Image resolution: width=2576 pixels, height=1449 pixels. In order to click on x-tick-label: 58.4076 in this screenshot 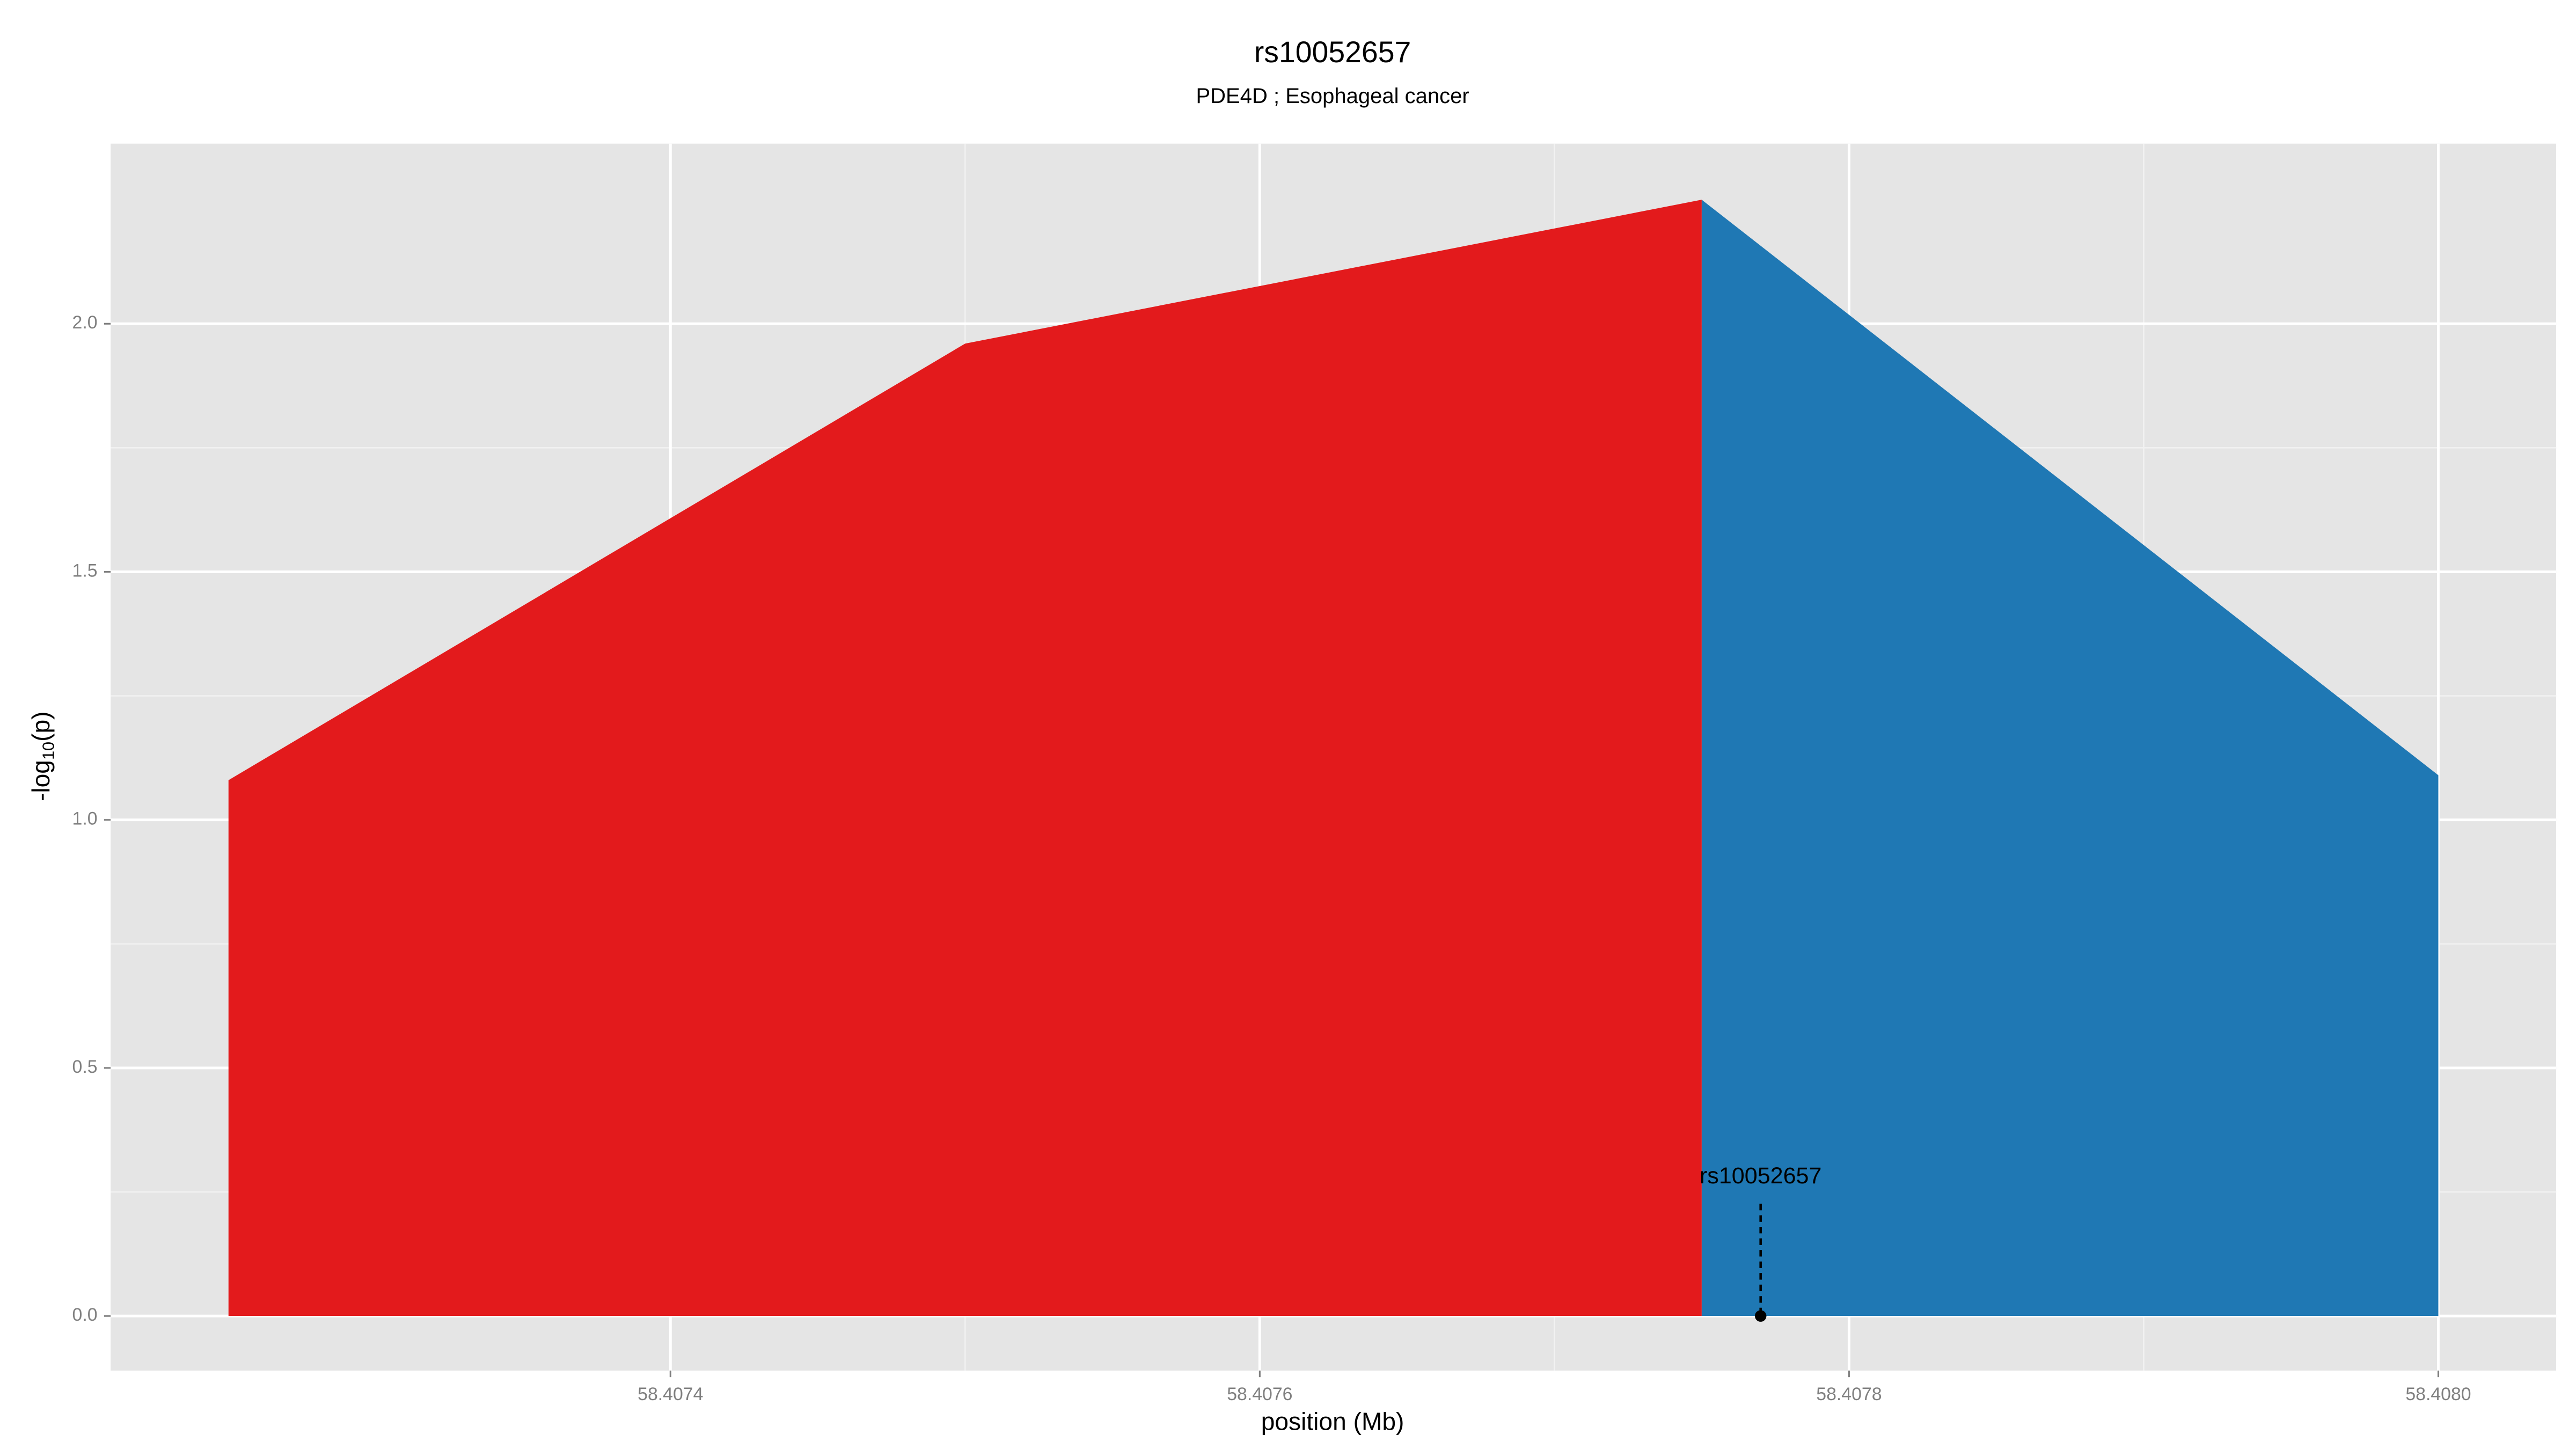, I will do `click(1259, 1394)`.